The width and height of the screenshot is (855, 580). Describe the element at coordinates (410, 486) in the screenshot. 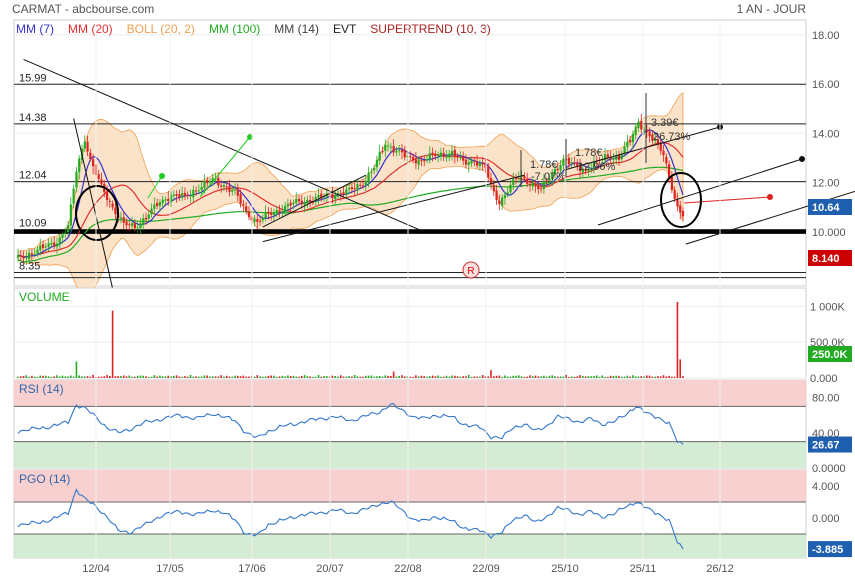

I see `pgo-overbought-zone` at that location.